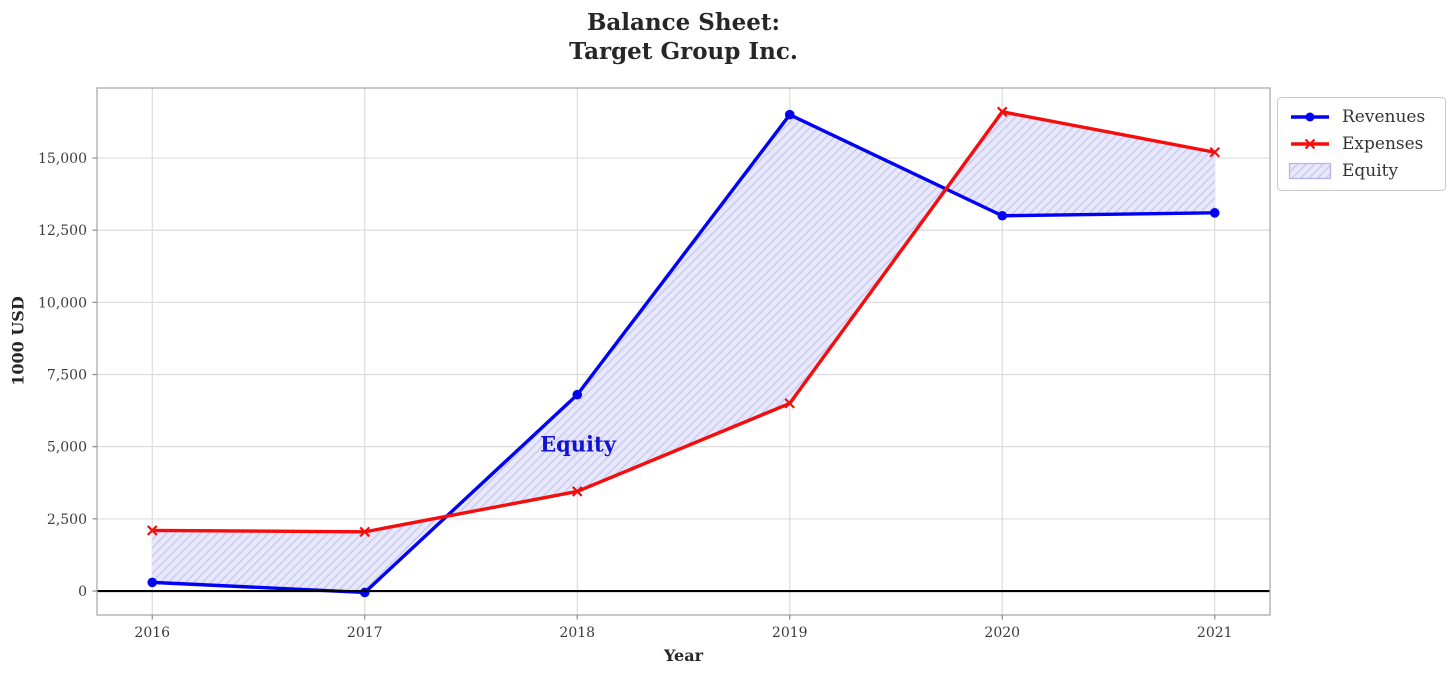  What do you see at coordinates (577, 633) in the screenshot?
I see `x-tick-label: 2018` at bounding box center [577, 633].